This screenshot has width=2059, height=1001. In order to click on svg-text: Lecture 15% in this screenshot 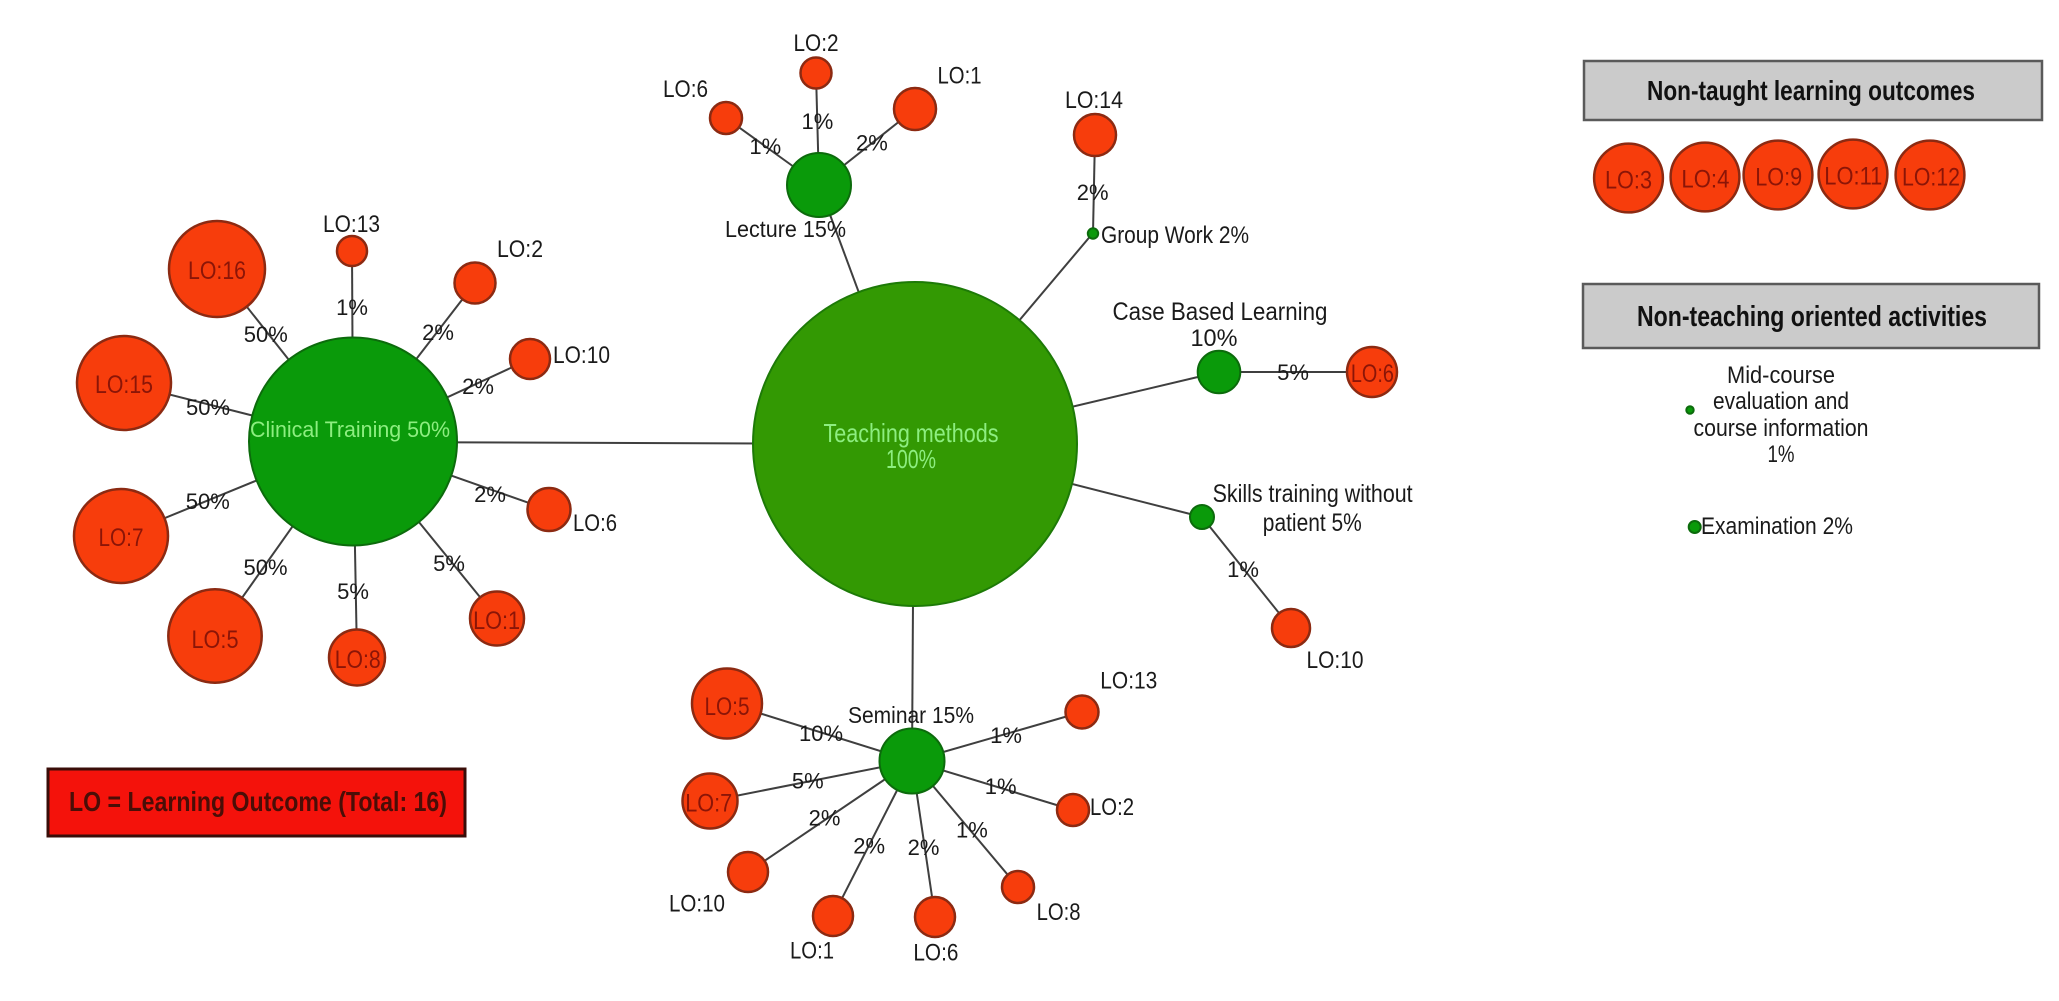, I will do `click(785, 229)`.